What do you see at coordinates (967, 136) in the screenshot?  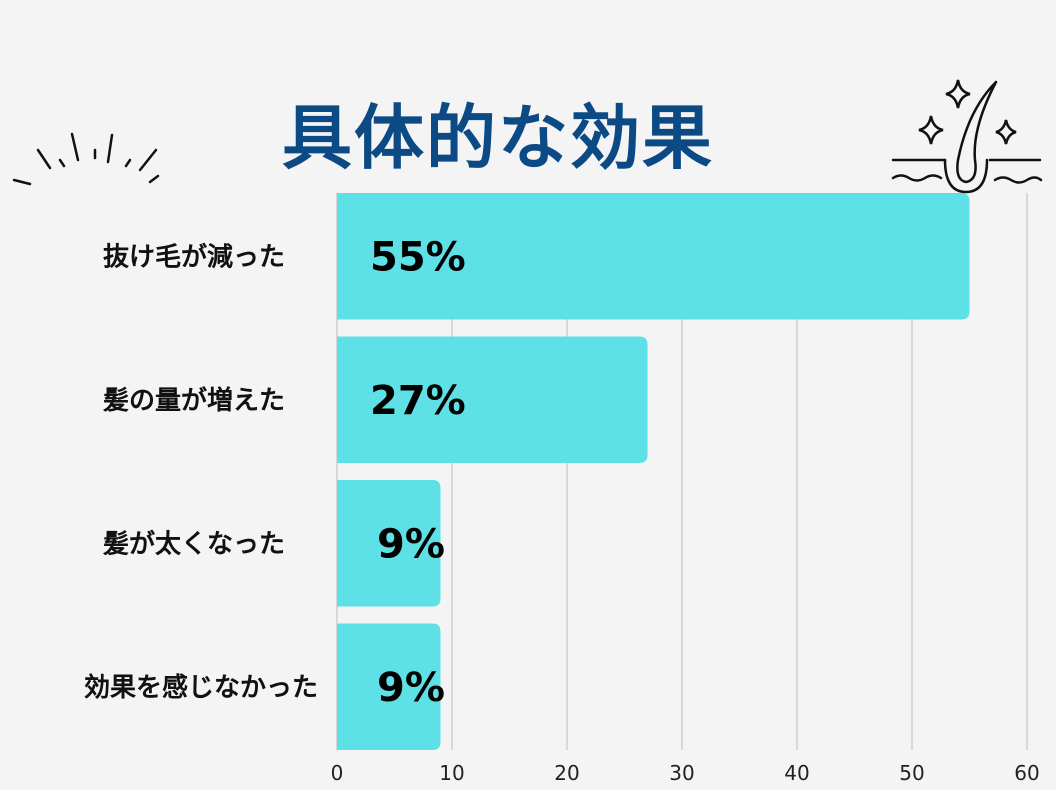 I see `hair-follicle-sparkle-icon` at bounding box center [967, 136].